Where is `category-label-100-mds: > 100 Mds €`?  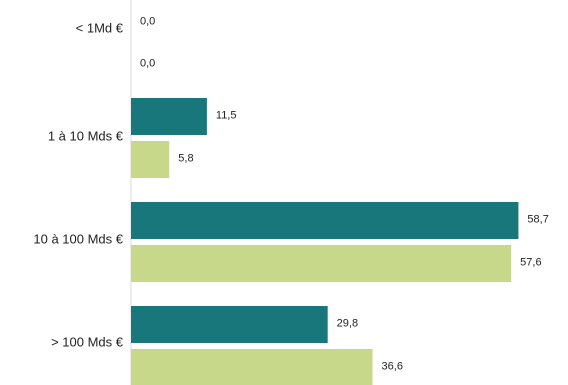
category-label-100-mds: > 100 Mds € is located at coordinates (87, 341).